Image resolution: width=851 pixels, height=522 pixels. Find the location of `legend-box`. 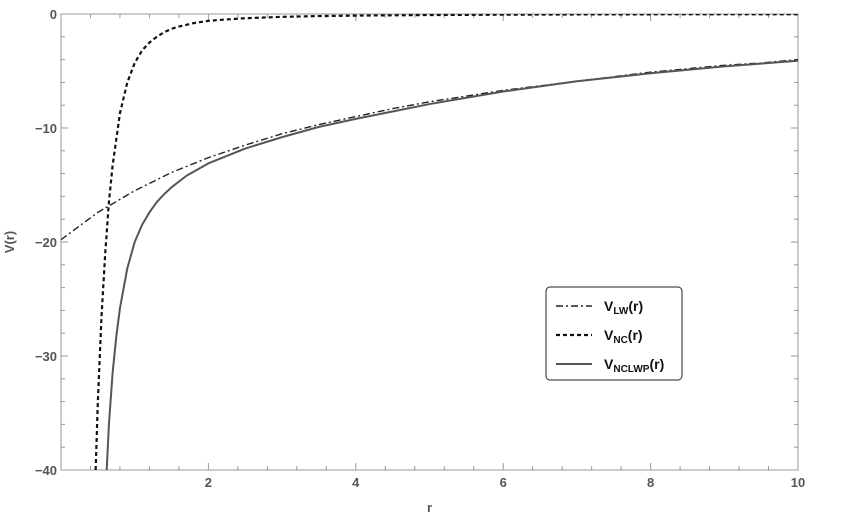

legend-box is located at coordinates (614, 333).